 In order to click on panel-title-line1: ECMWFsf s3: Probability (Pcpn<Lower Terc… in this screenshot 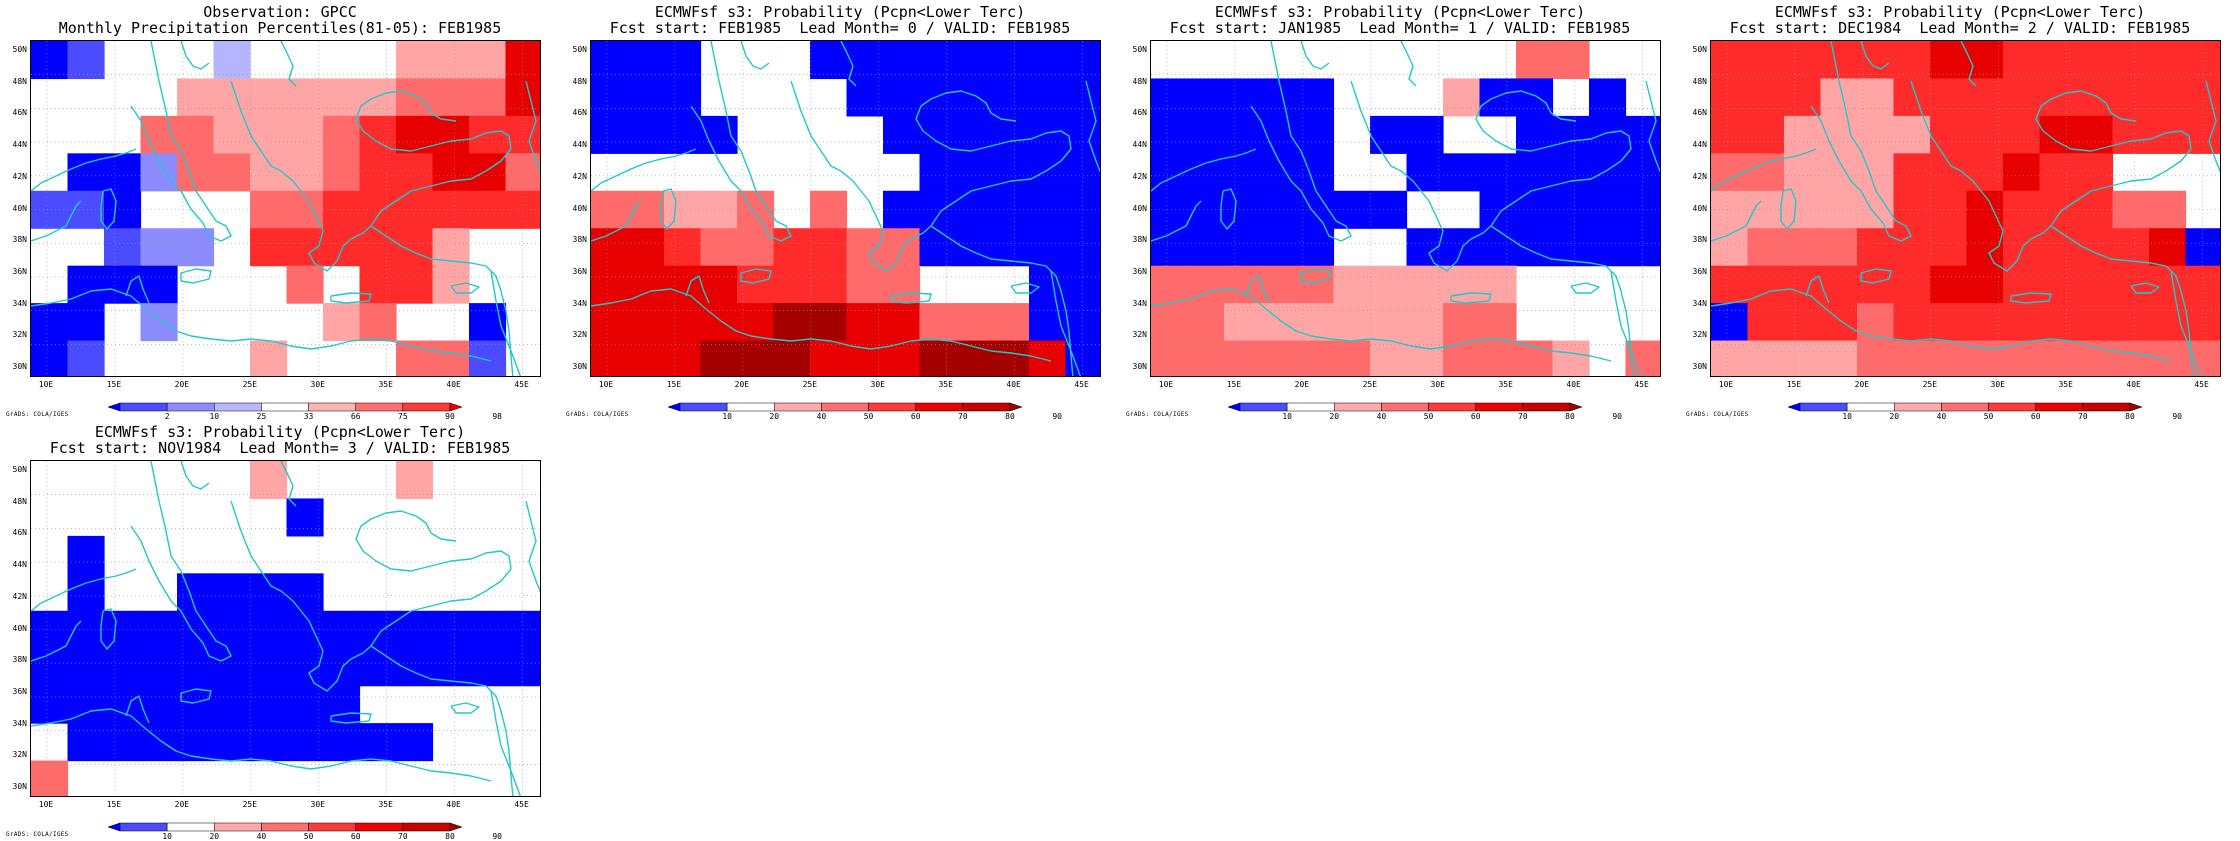, I will do `click(1960, 12)`.